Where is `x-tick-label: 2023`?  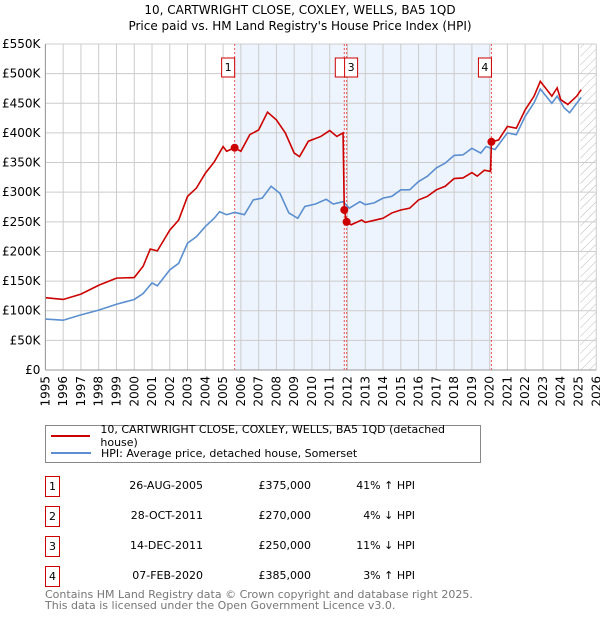
x-tick-label: 2023 is located at coordinates (543, 391).